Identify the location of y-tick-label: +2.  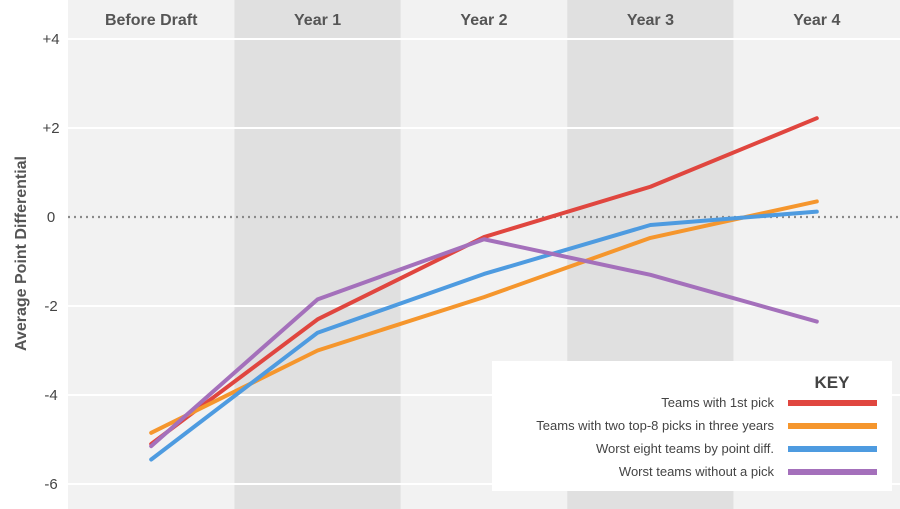
(50, 128).